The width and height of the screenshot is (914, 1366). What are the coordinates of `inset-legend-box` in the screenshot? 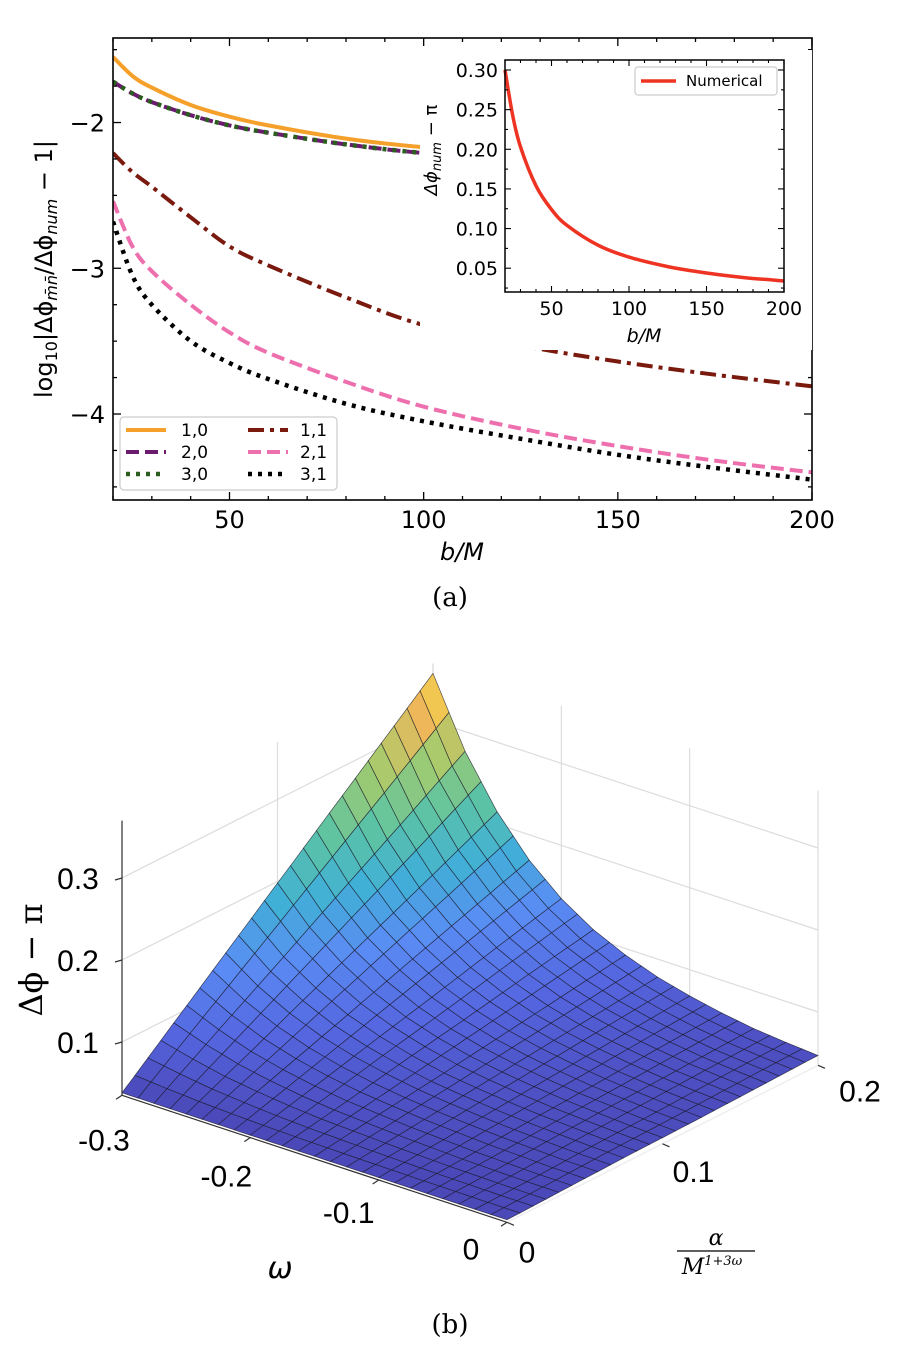 It's located at (706, 81).